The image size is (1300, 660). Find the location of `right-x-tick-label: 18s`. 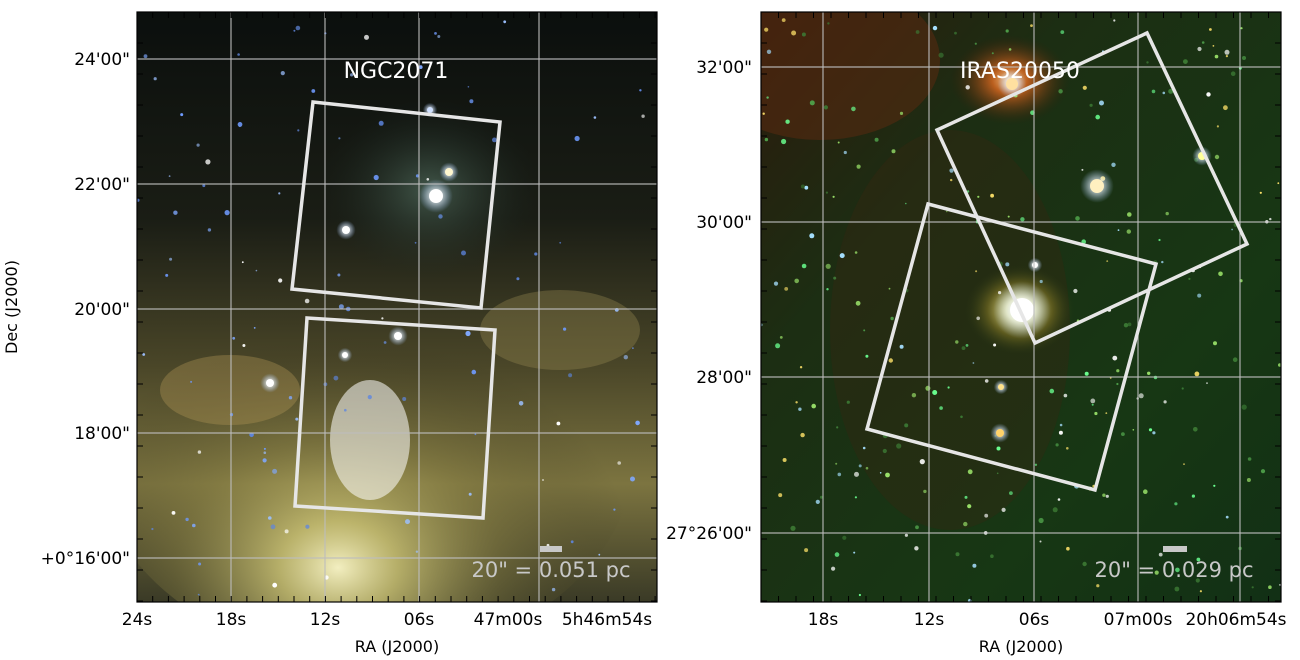

right-x-tick-label: 18s is located at coordinates (823, 620).